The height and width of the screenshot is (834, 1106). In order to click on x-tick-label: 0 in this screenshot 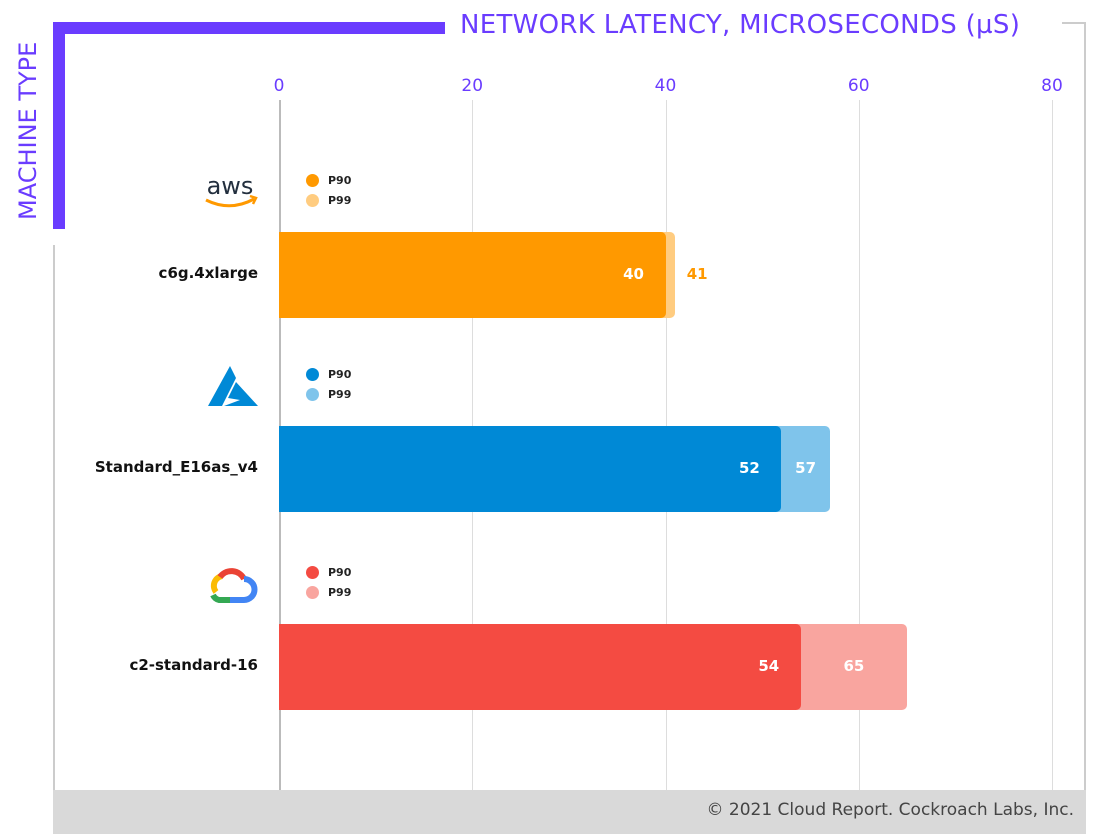, I will do `click(279, 86)`.